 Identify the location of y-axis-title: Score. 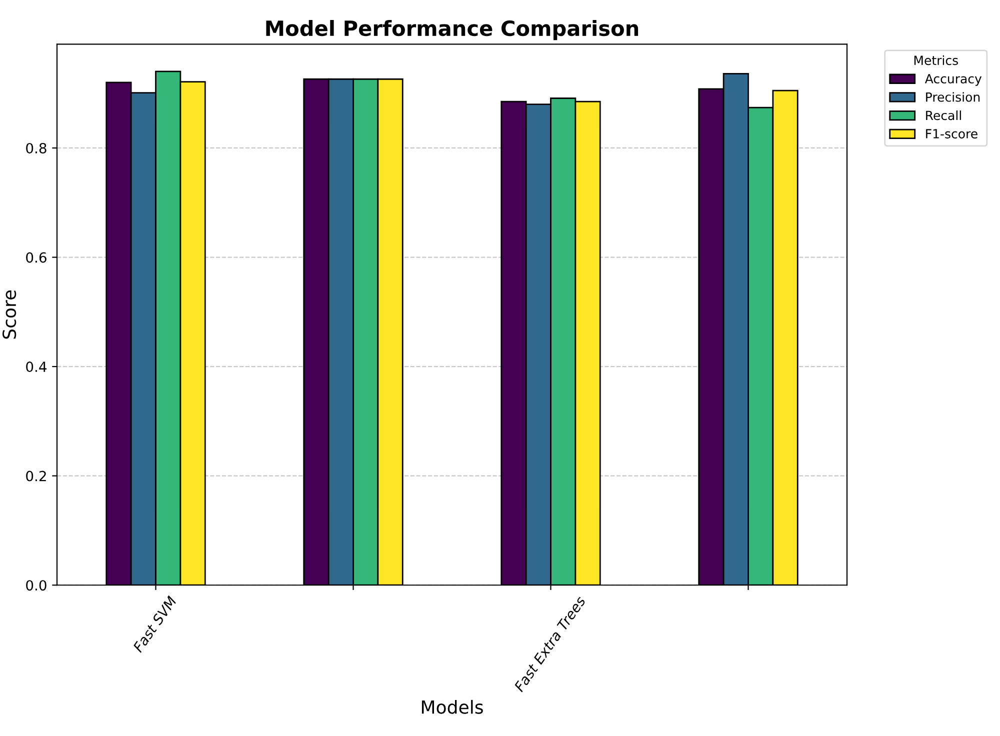
(9, 314).